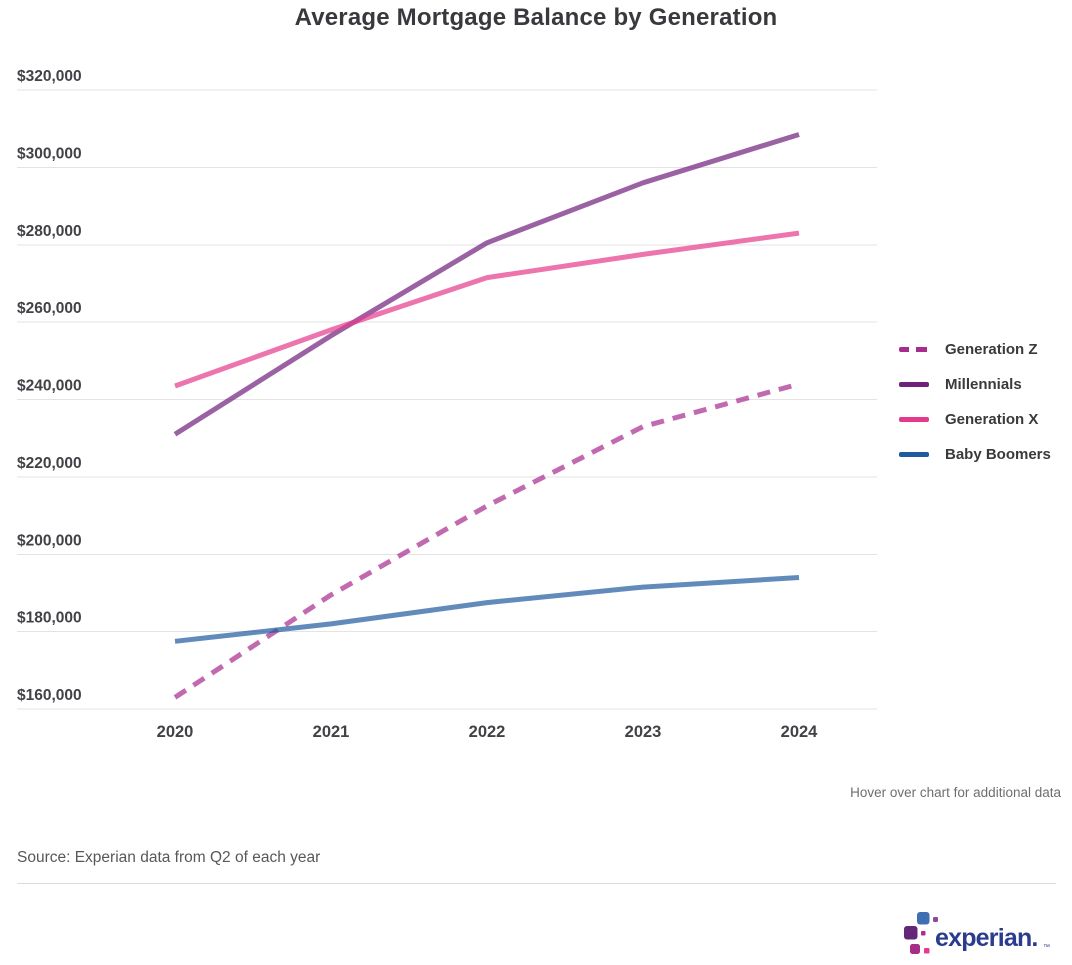  I want to click on x-tick-label: 2024, so click(800, 732).